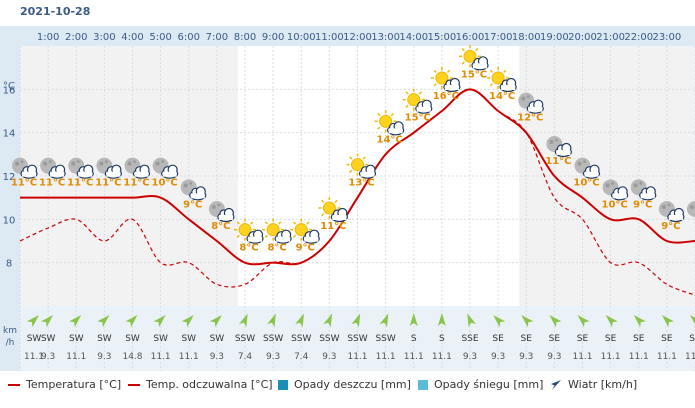 This screenshot has width=695, height=408. What do you see at coordinates (9, 90) in the screenshot?
I see `y-tick-label: 16` at bounding box center [9, 90].